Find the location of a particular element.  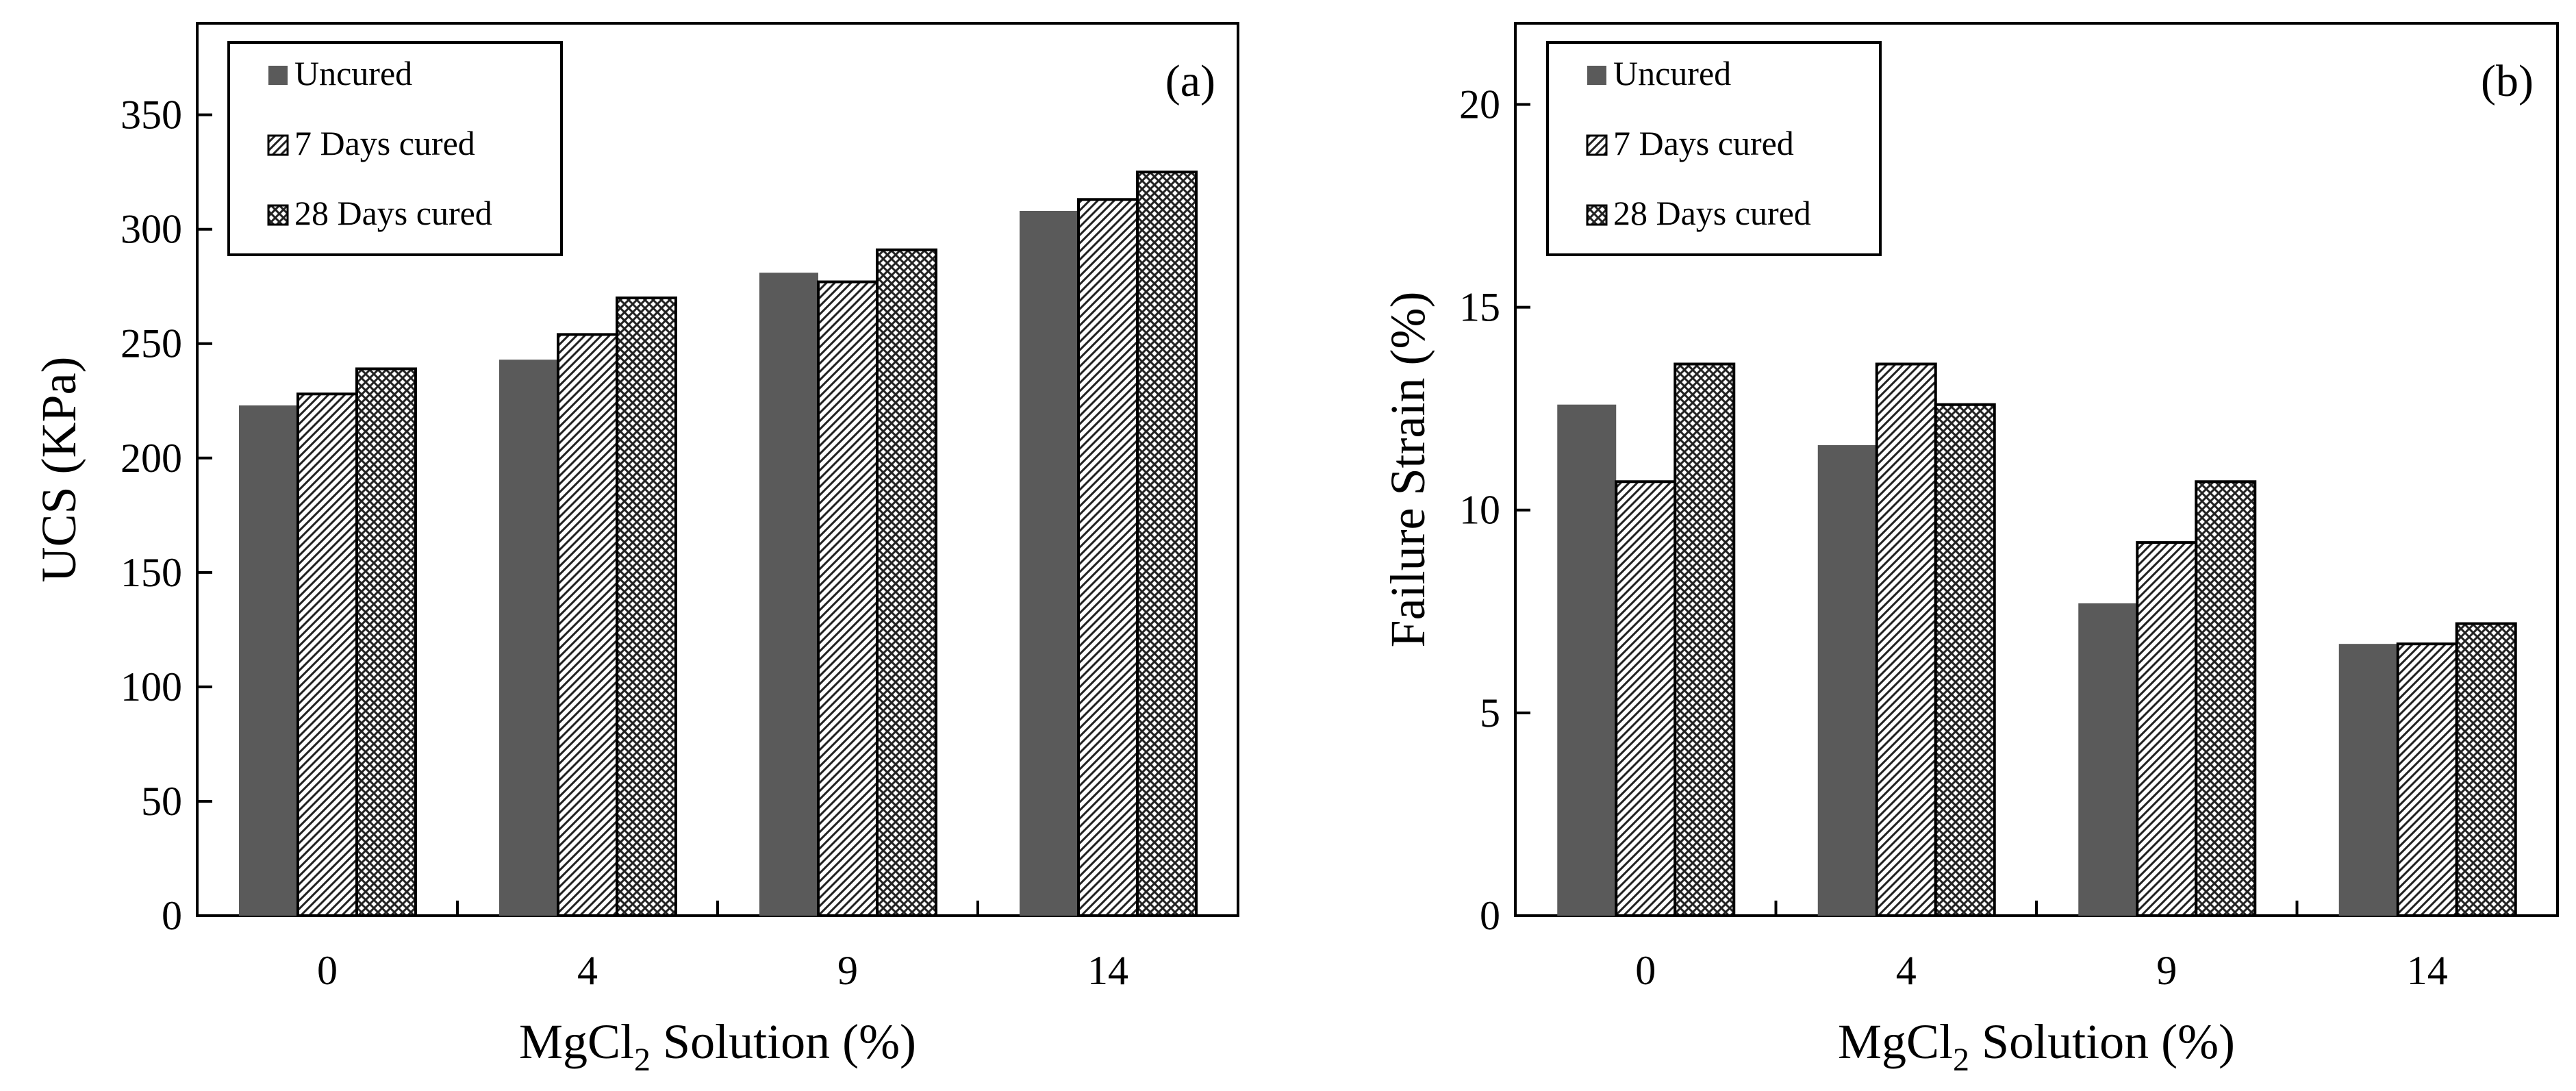

y-tick-label: 150 is located at coordinates (151, 572).